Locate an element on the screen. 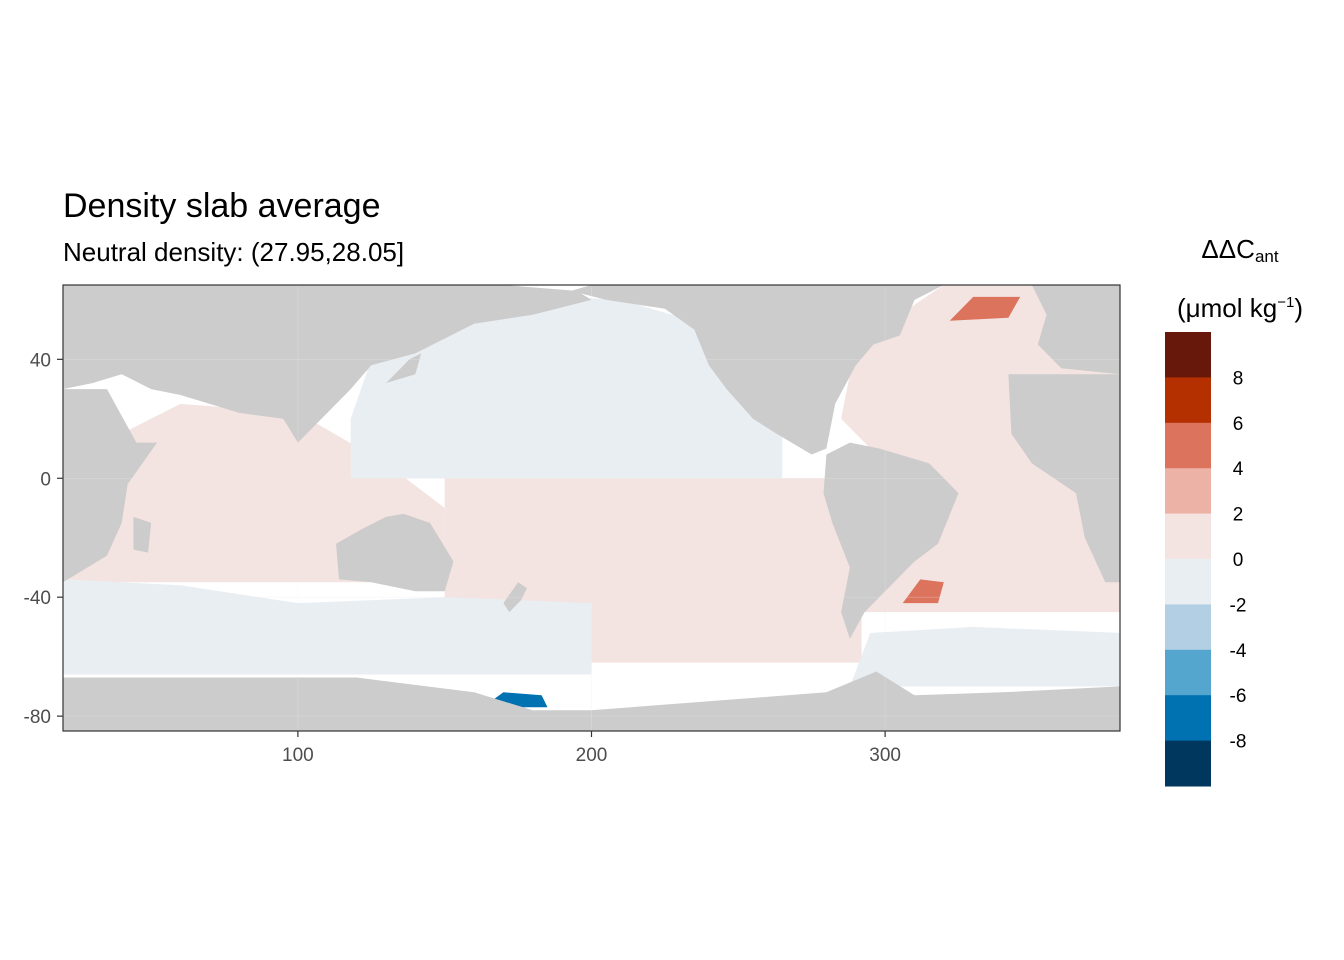 This screenshot has height=960, width=1344. legend-break-label: 0 is located at coordinates (1238, 560).